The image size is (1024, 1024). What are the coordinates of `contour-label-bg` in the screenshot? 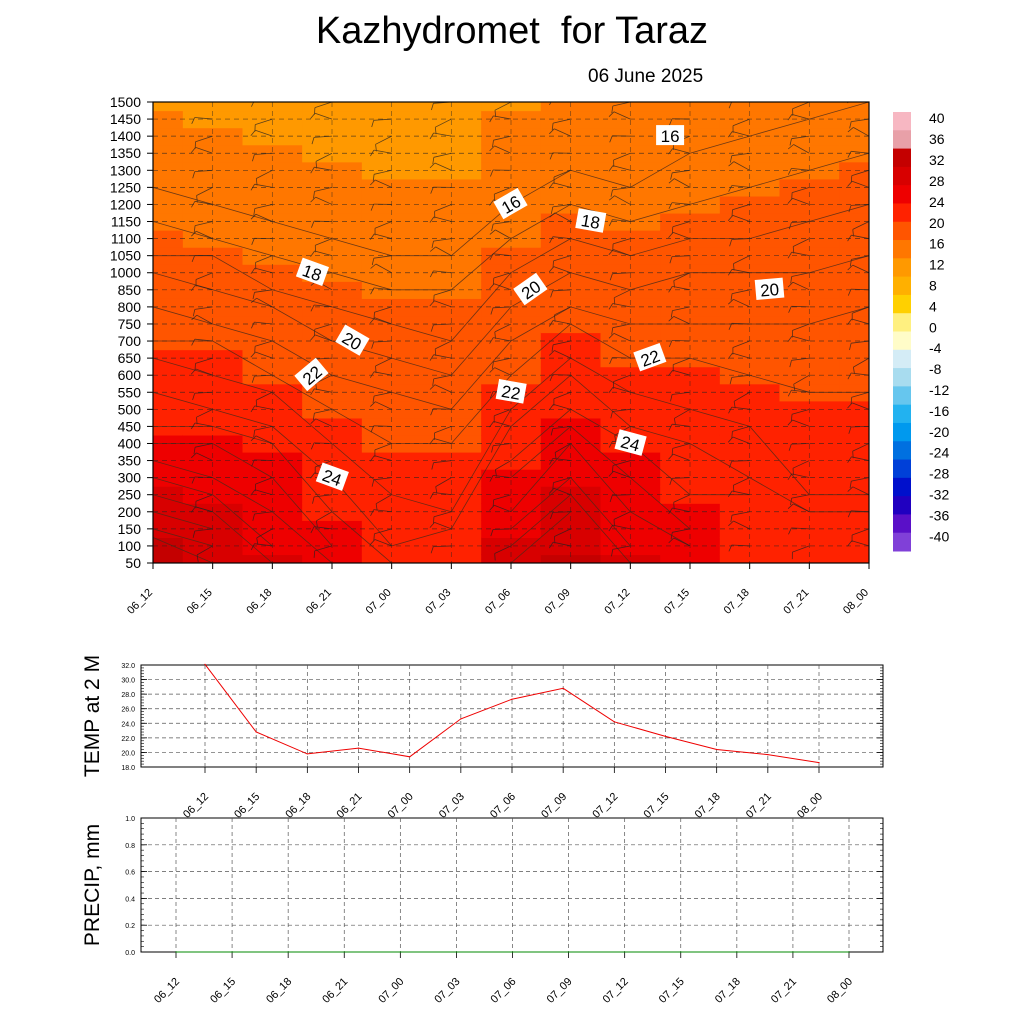 It's located at (591, 220).